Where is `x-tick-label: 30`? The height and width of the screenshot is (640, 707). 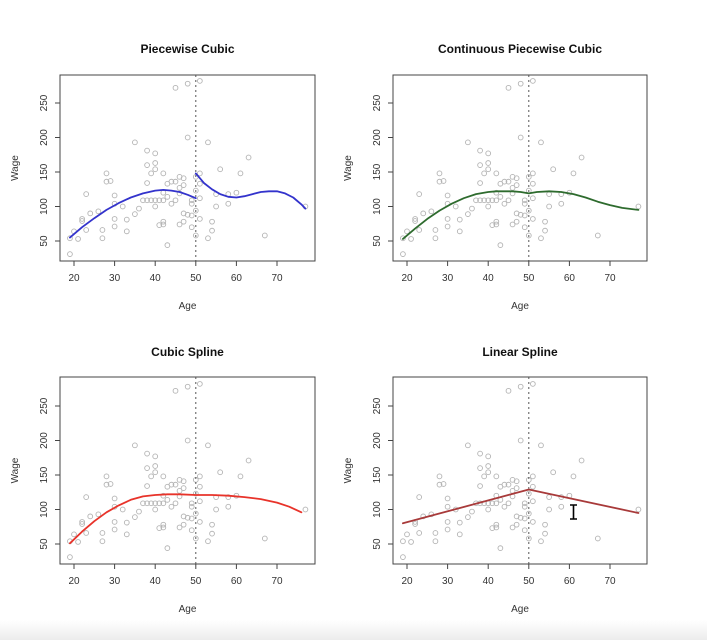 x-tick-label: 30 is located at coordinates (115, 581).